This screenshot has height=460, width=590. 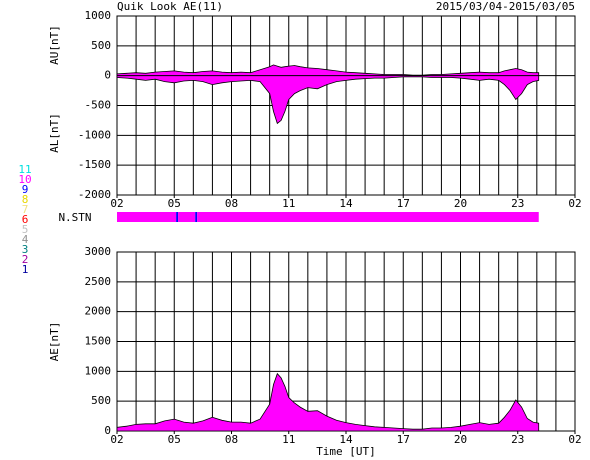 I want to click on legend-entry: 7, so click(x=25, y=209).